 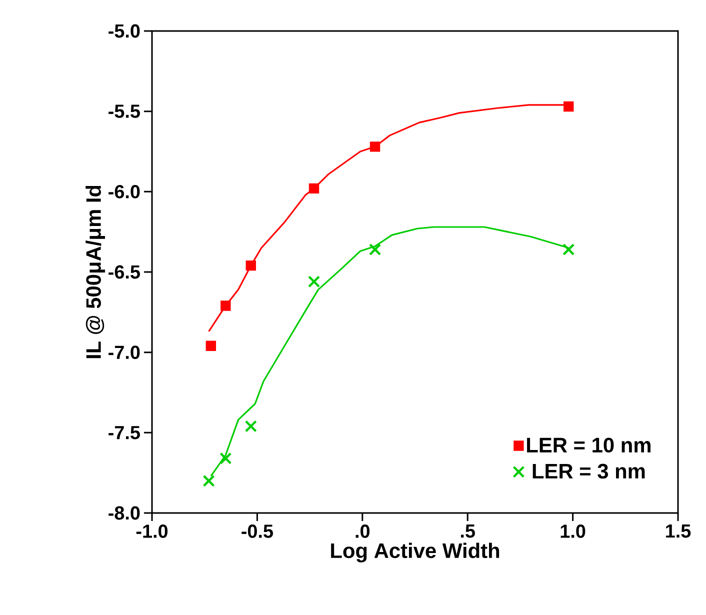 What do you see at coordinates (152, 531) in the screenshot?
I see `x-tick-label: -1.0` at bounding box center [152, 531].